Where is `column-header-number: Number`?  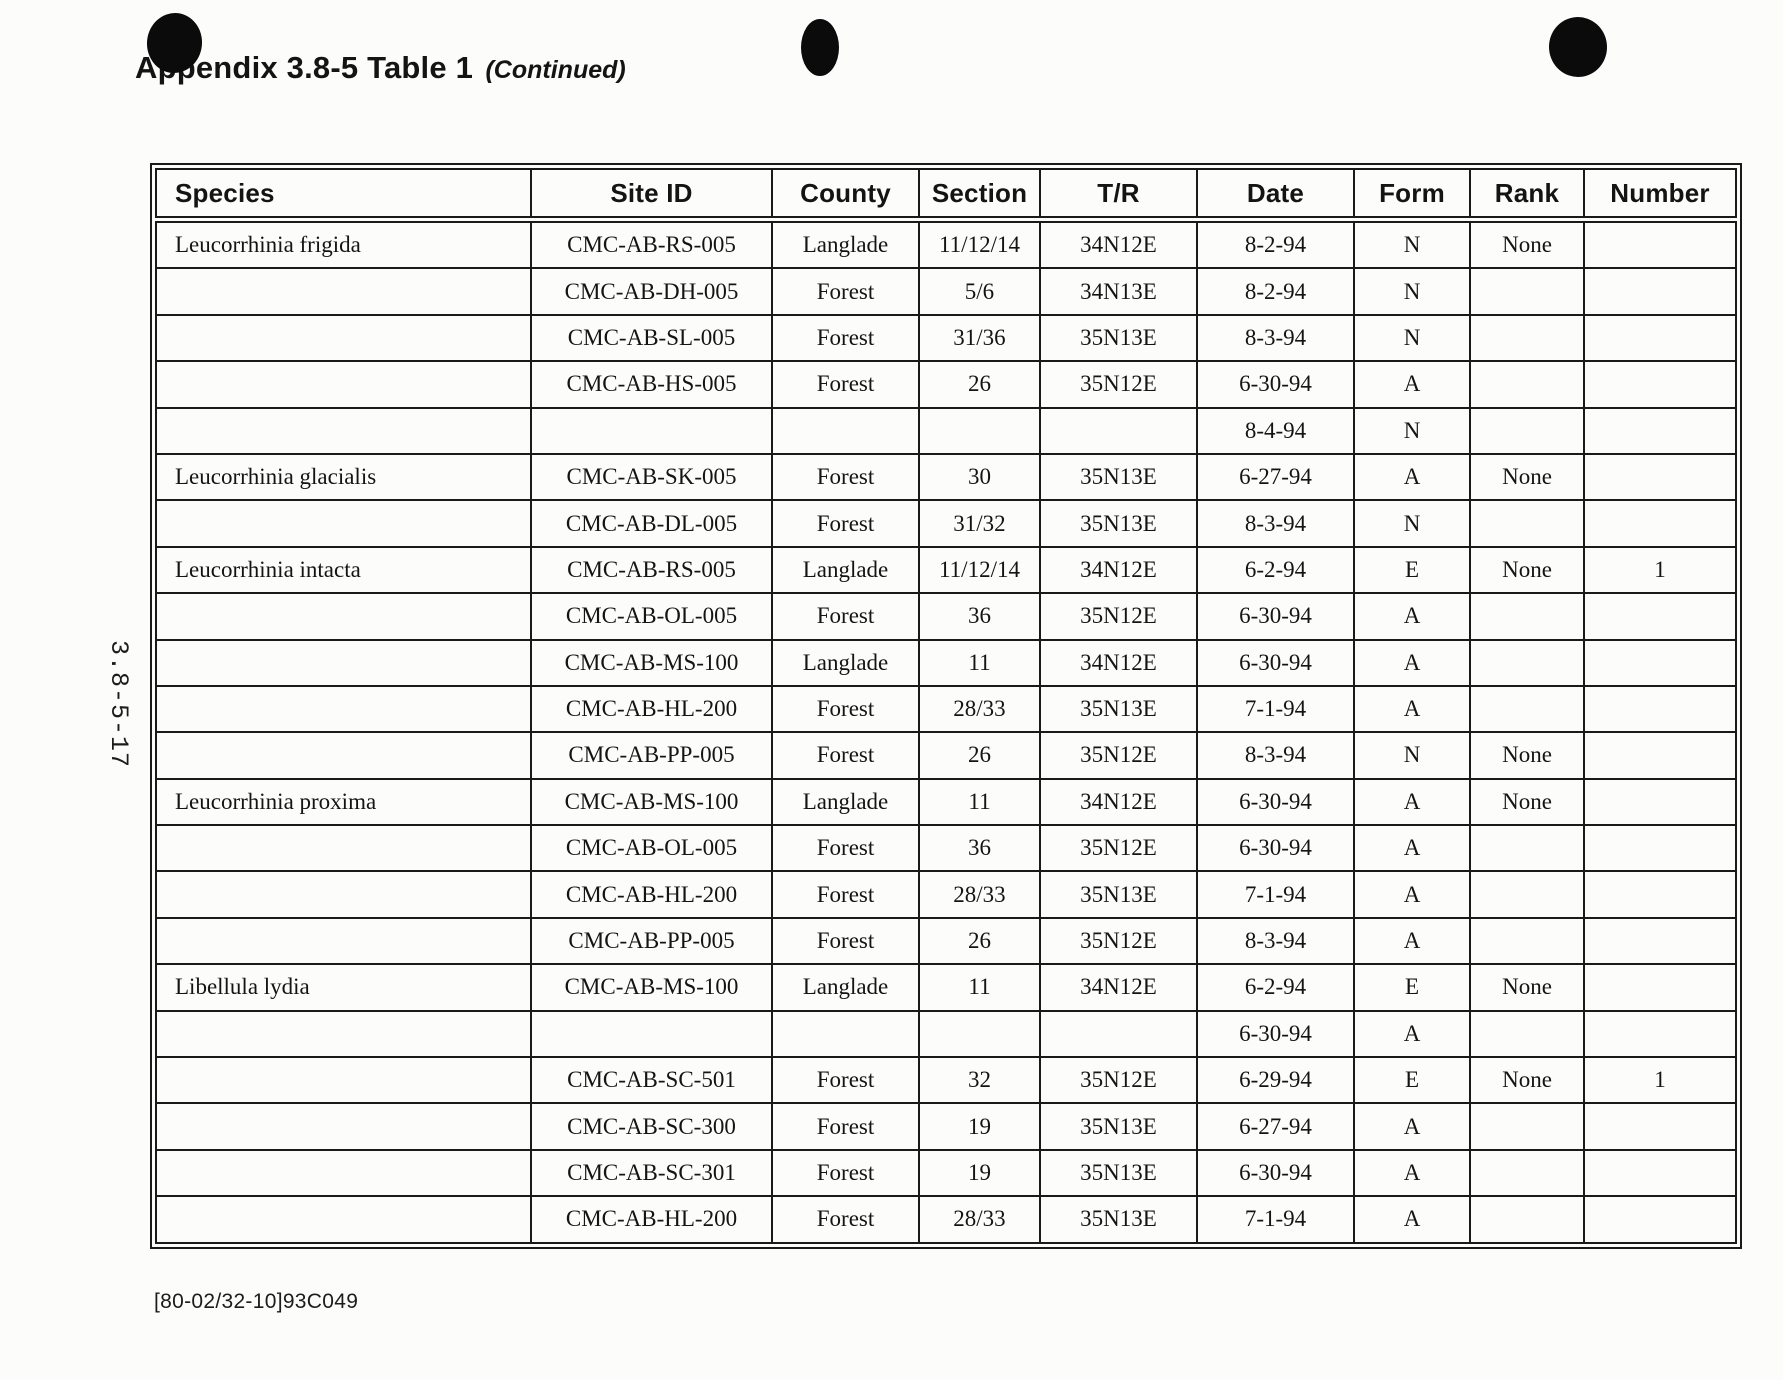 column-header-number: Number is located at coordinates (1660, 195).